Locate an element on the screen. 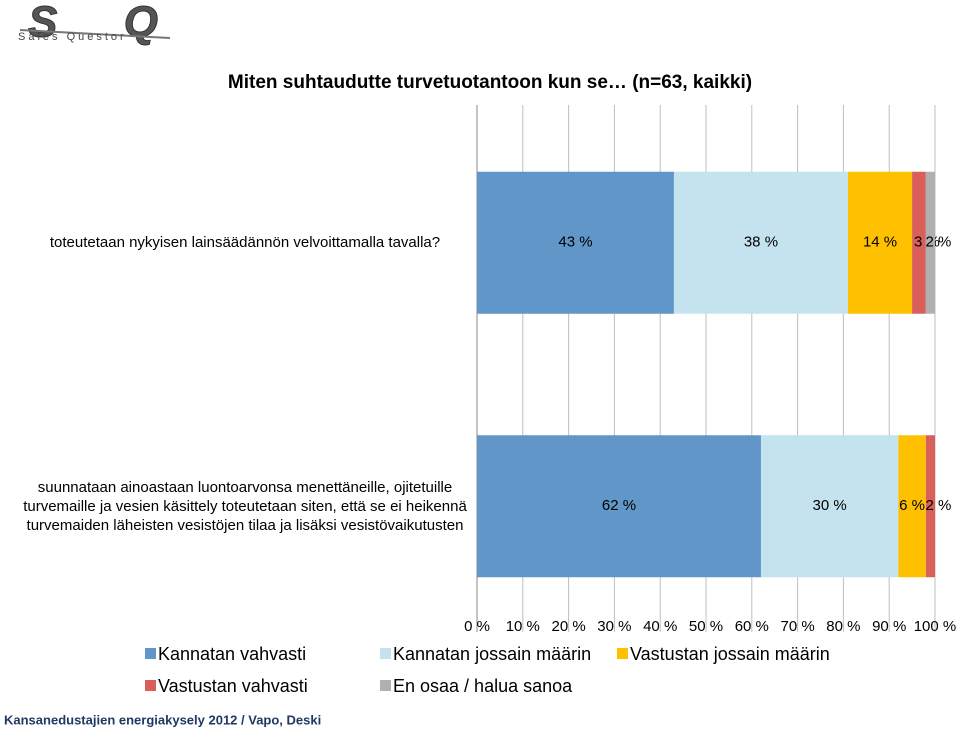  x-tick-label: 100 % is located at coordinates (935, 626).